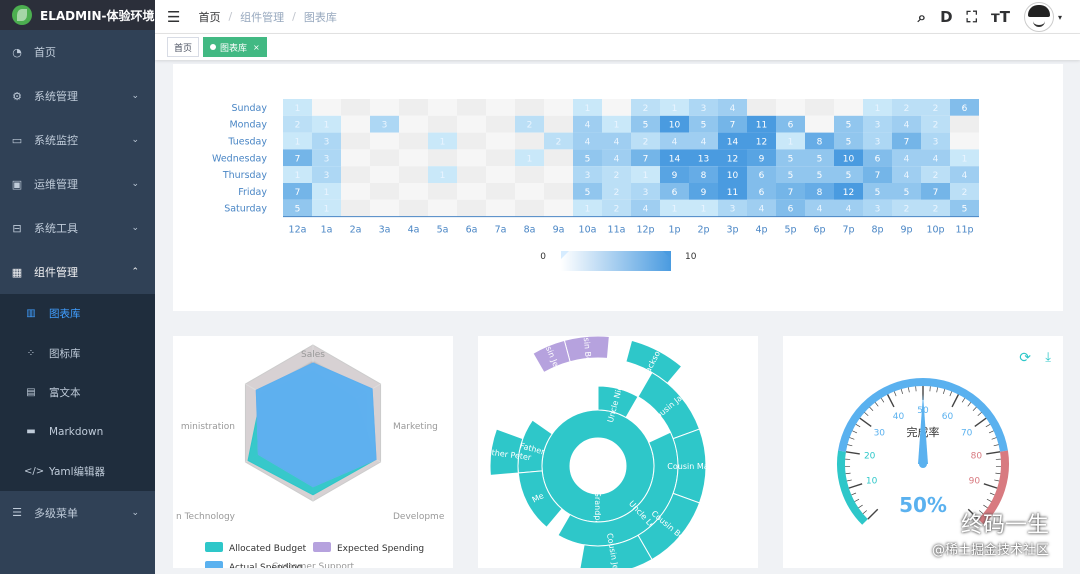  Describe the element at coordinates (77, 471) in the screenshot. I see `sidebar-subitem-yaml: </> Yaml编辑器` at that location.